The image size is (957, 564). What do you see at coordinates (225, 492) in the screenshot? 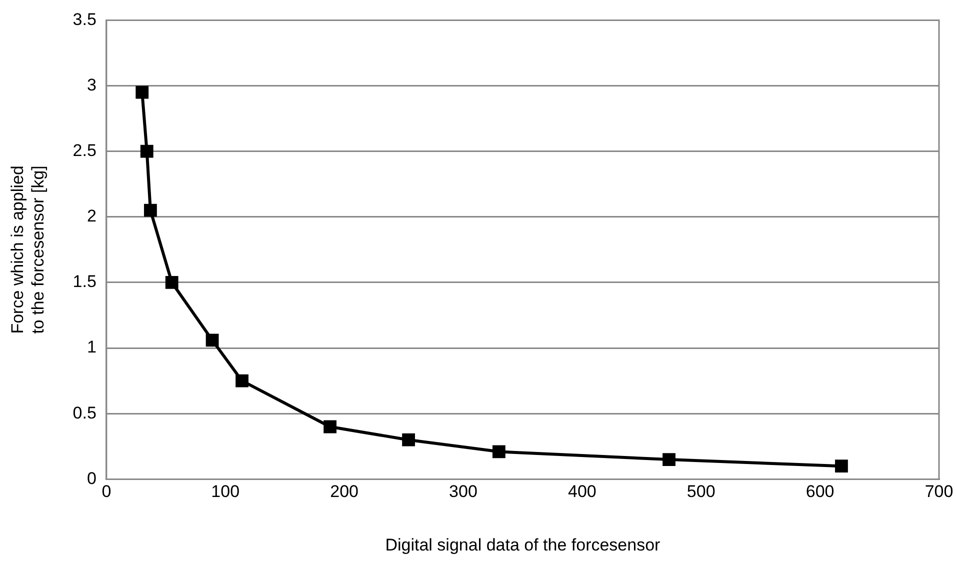
I see `x-tick-label: 100` at bounding box center [225, 492].